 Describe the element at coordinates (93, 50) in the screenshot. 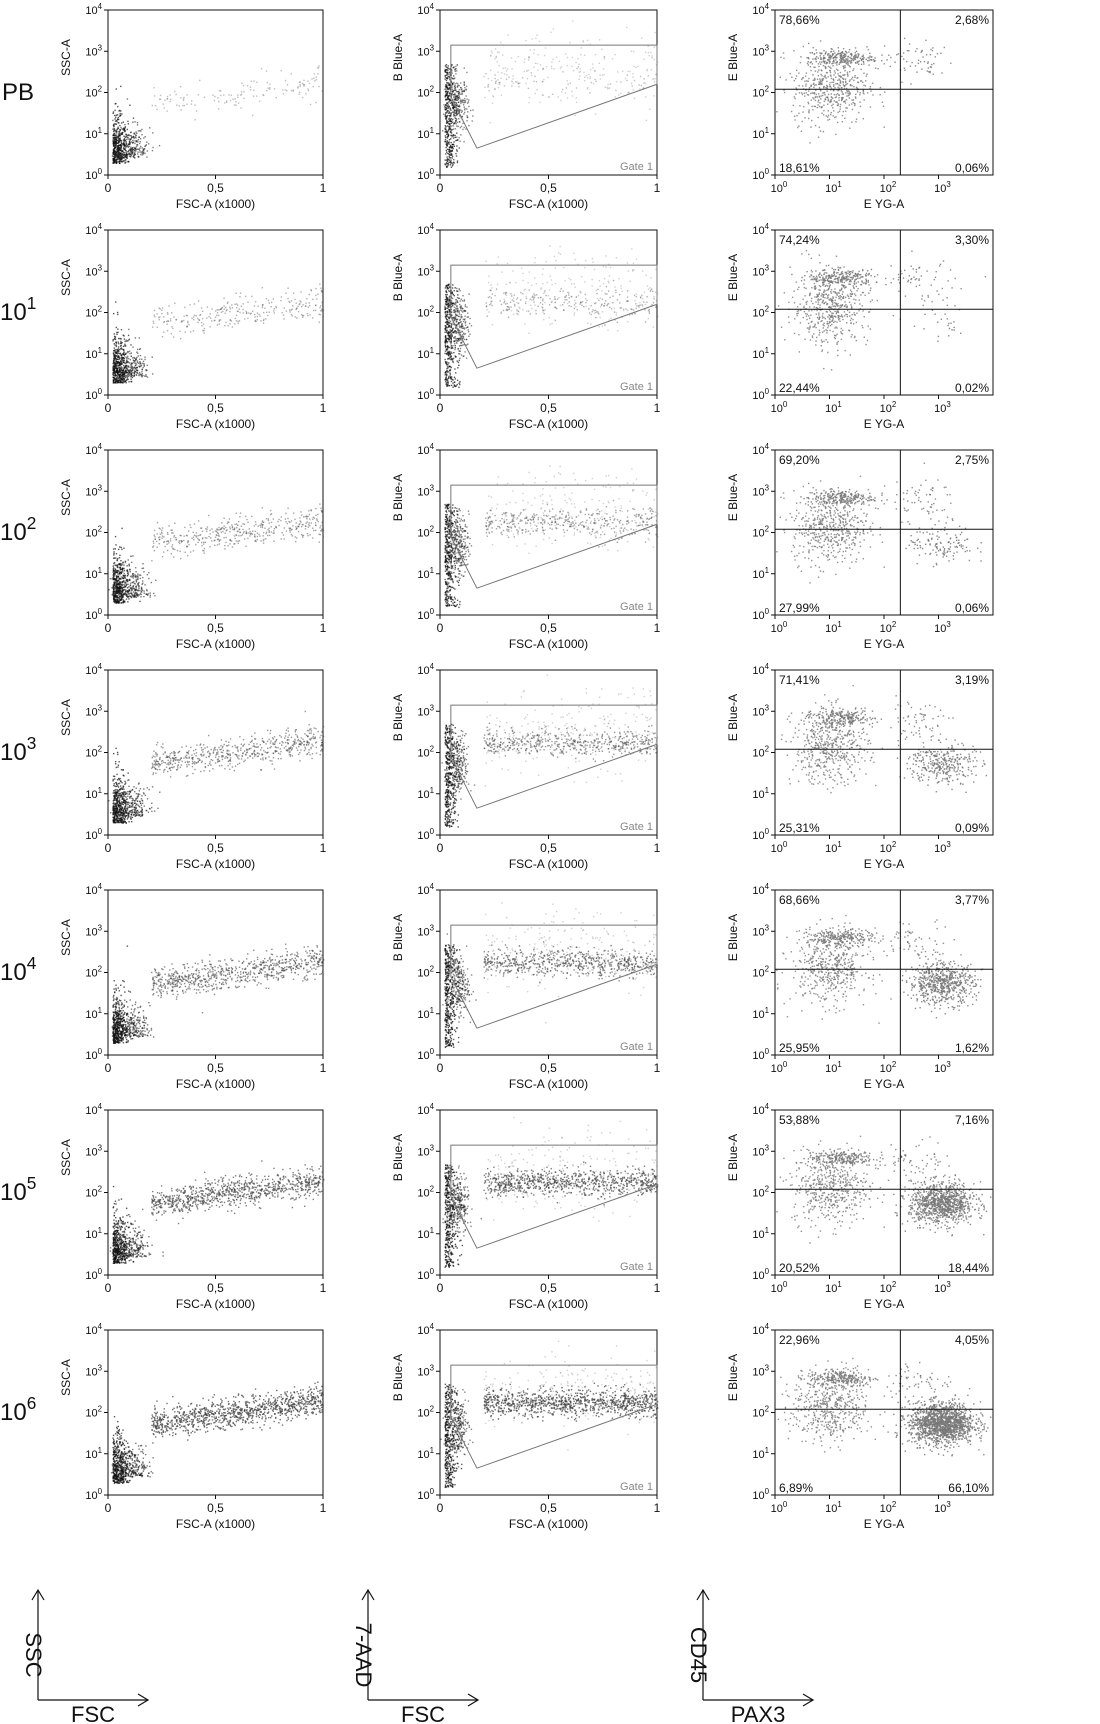

I see `y-tick-label: 10³` at that location.